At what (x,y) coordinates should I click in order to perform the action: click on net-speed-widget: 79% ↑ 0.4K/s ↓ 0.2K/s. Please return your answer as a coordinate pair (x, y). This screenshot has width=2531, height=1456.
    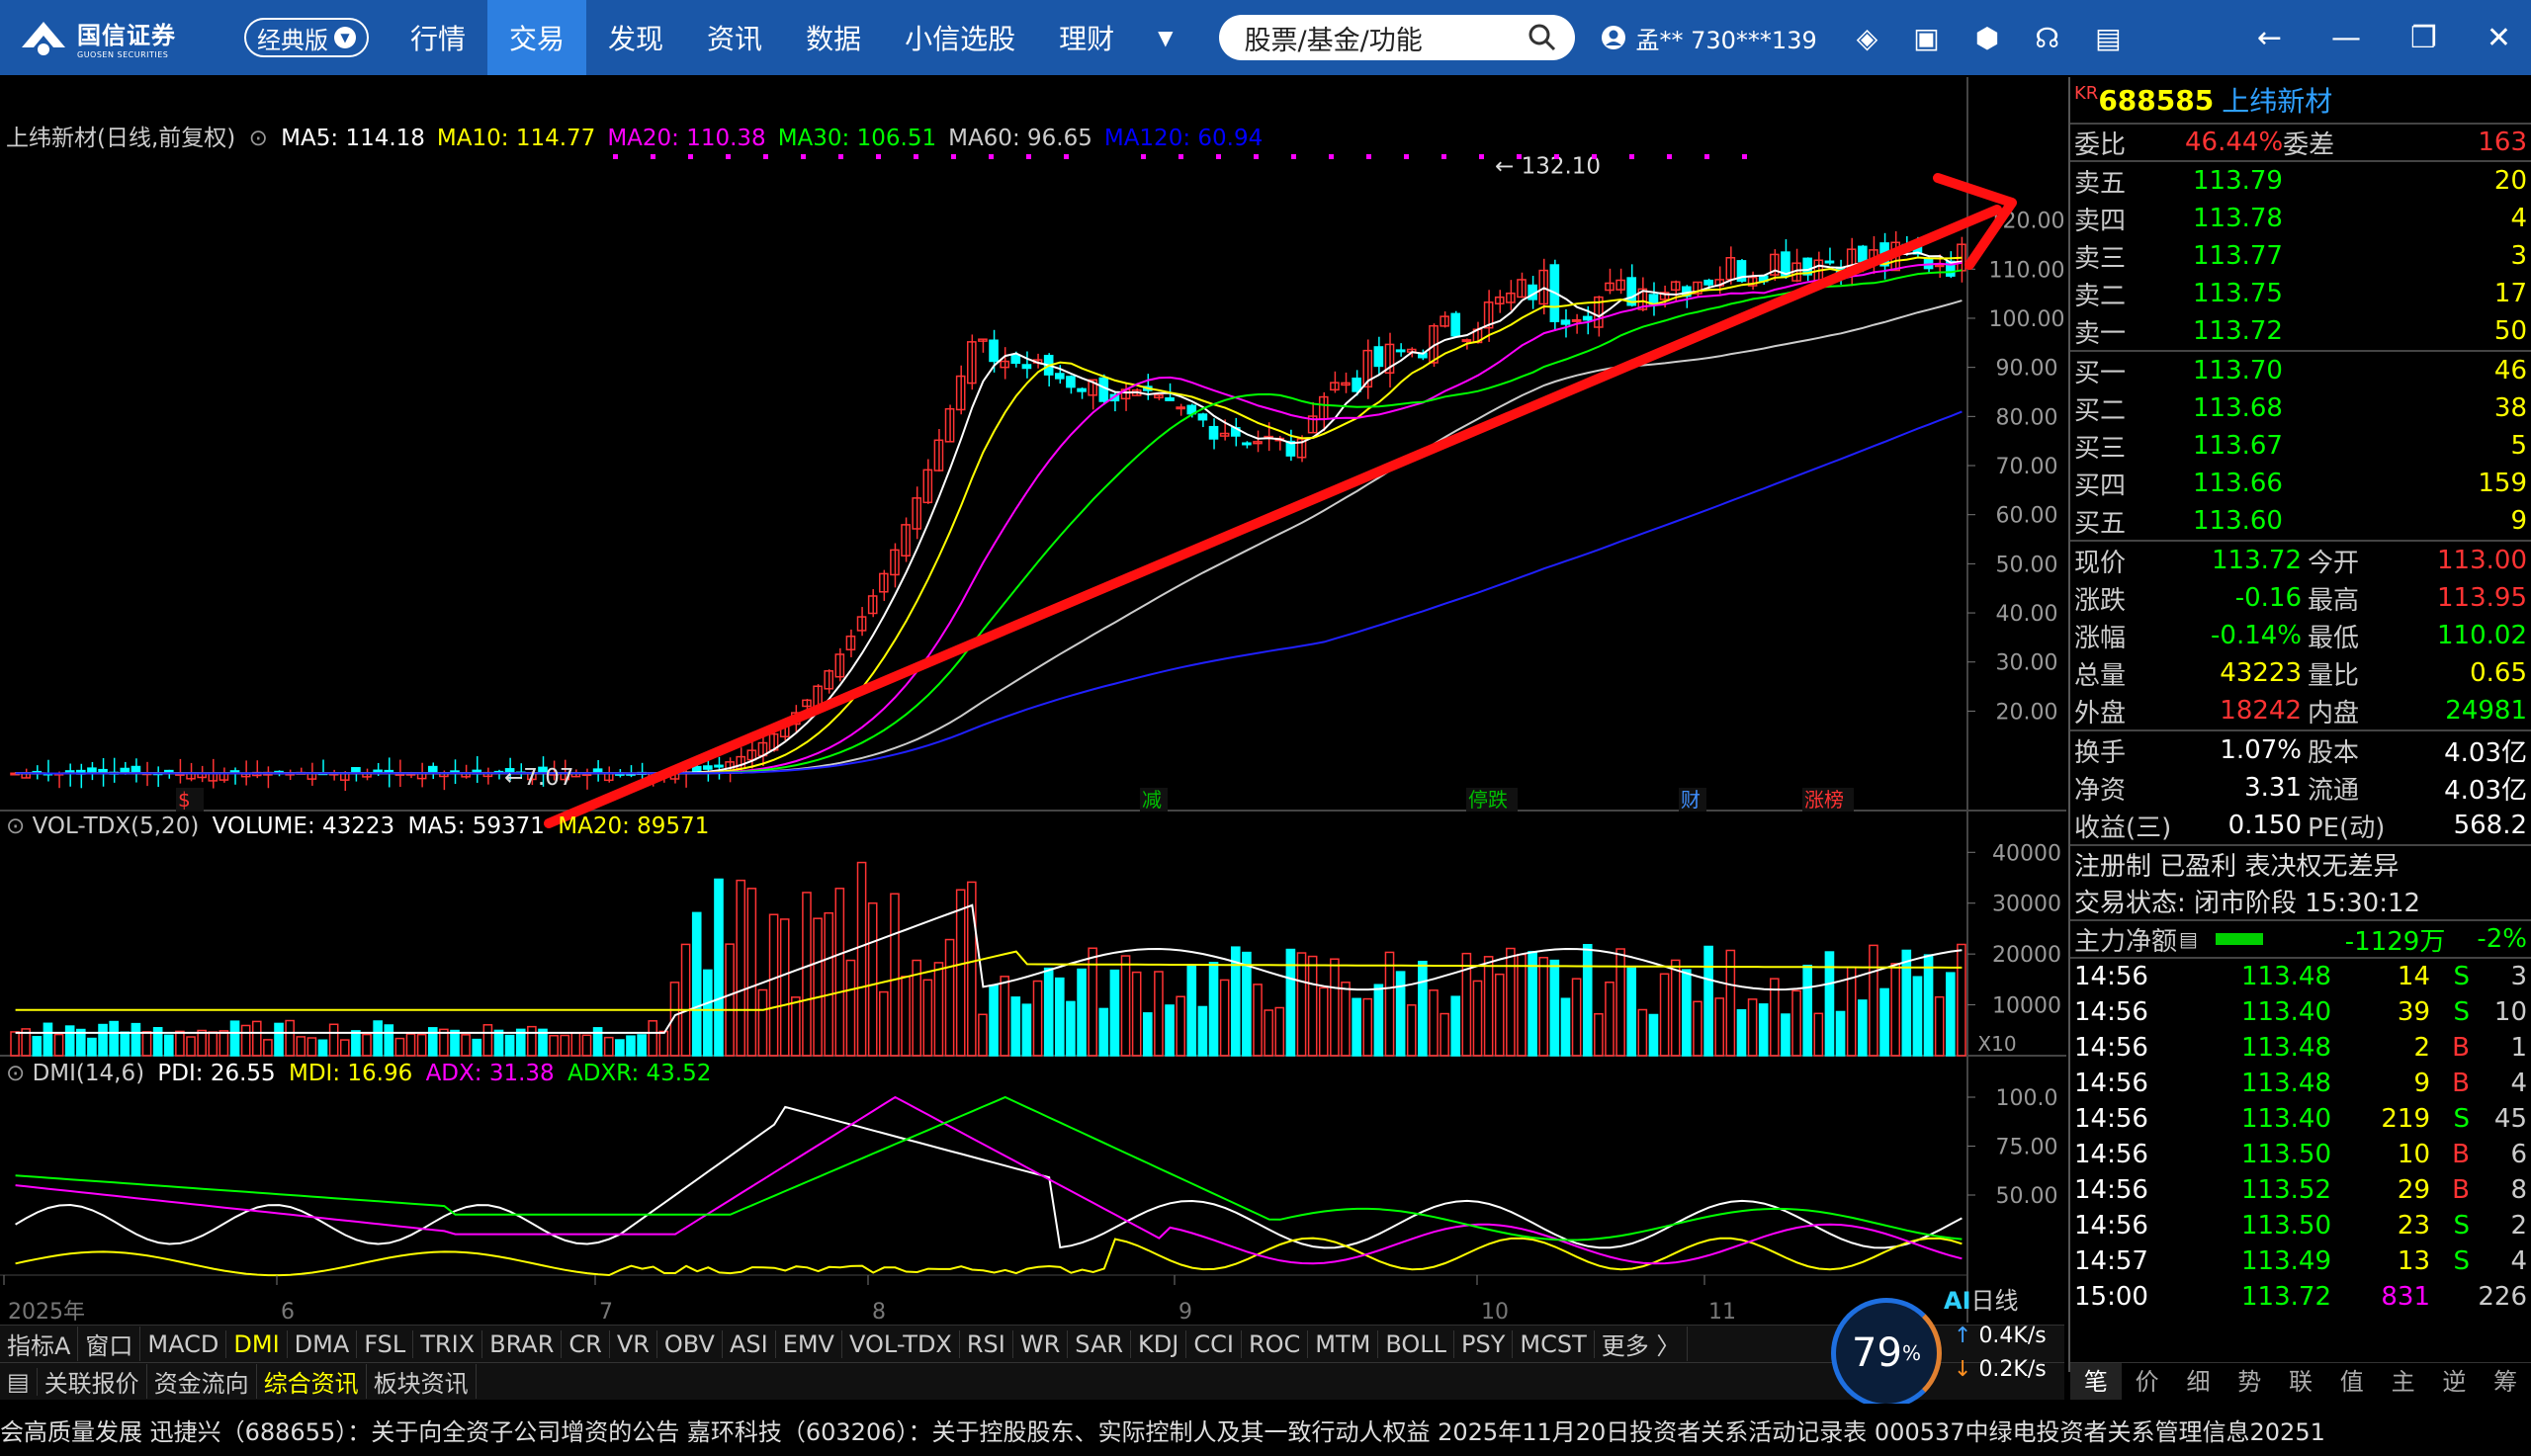
    Looking at the image, I should click on (1949, 1353).